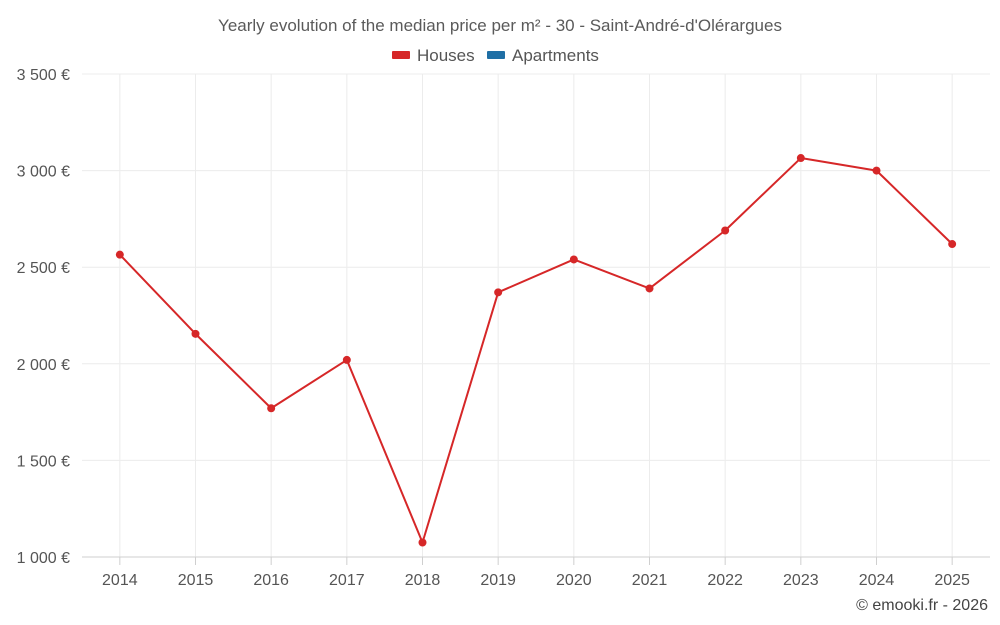 Image resolution: width=1000 pixels, height=625 pixels. What do you see at coordinates (498, 580) in the screenshot?
I see `x-tick-label: 2019` at bounding box center [498, 580].